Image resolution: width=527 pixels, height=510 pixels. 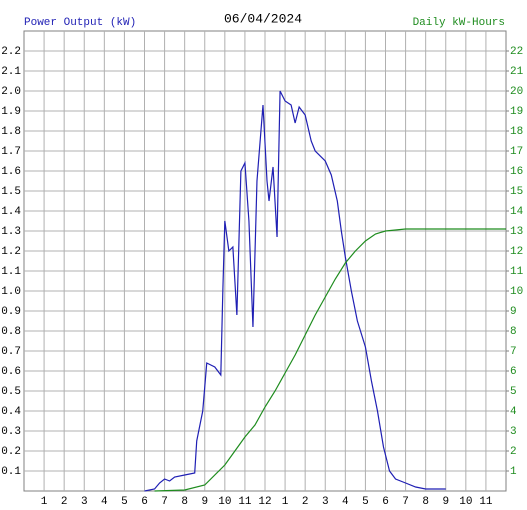 What do you see at coordinates (513, 332) in the screenshot?
I see `y2-tick-label: 8` at bounding box center [513, 332].